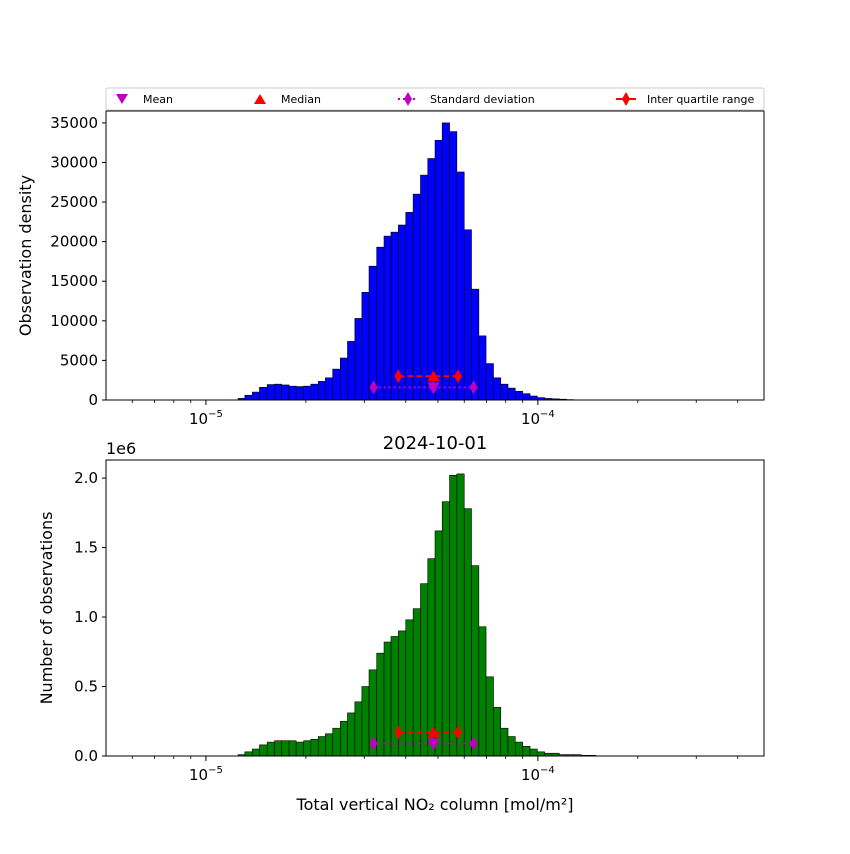  I want to click on y-tick-label: 15000, so click(74, 281).